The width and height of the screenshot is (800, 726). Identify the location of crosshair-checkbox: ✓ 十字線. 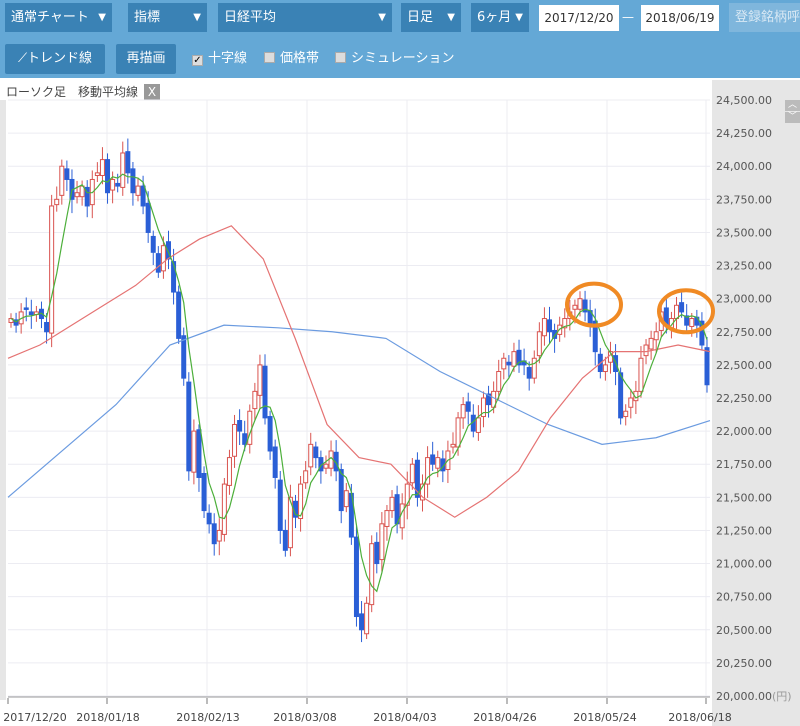
(220, 58).